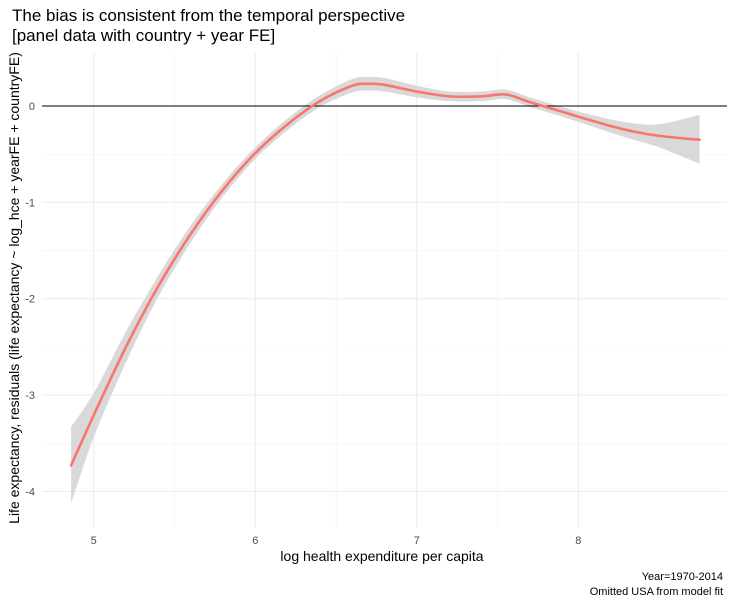  What do you see at coordinates (30, 492) in the screenshot?
I see `y-tick-label: -4` at bounding box center [30, 492].